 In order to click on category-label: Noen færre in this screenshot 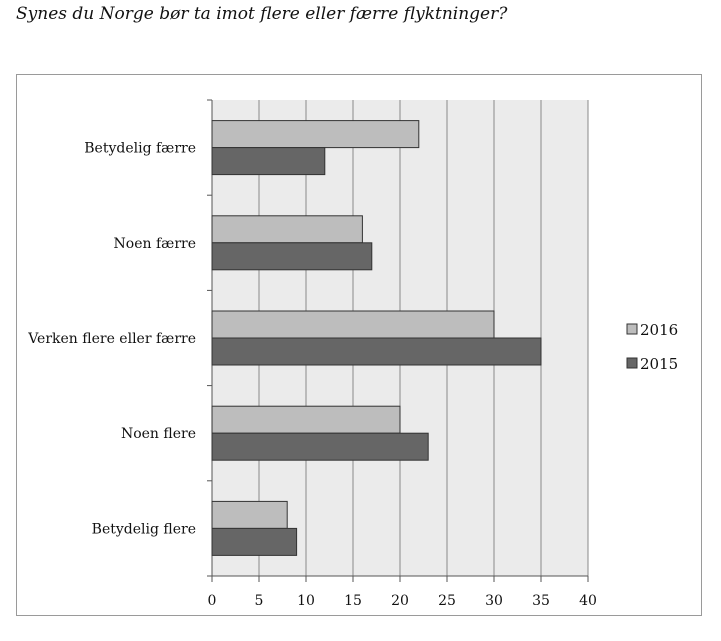, I will do `click(155, 244)`.